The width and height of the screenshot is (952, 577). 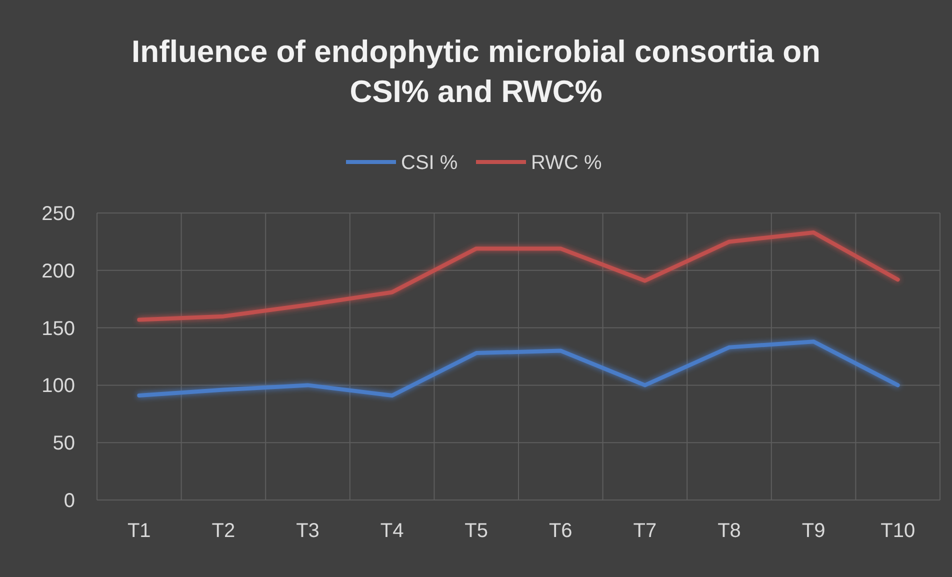 I want to click on x-tick-label: T4, so click(x=392, y=531).